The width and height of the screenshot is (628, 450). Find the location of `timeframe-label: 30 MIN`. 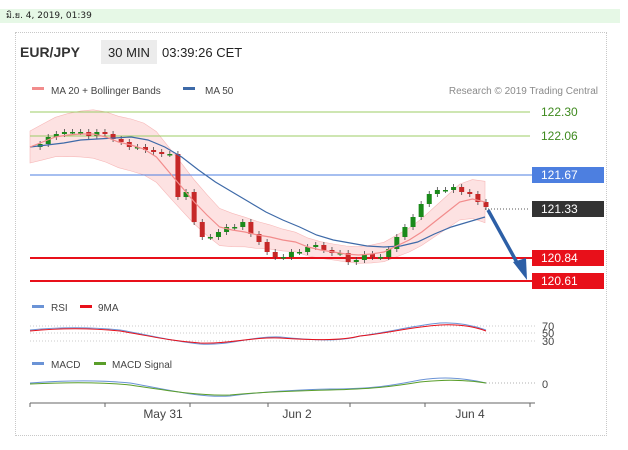

timeframe-label: 30 MIN is located at coordinates (129, 52).